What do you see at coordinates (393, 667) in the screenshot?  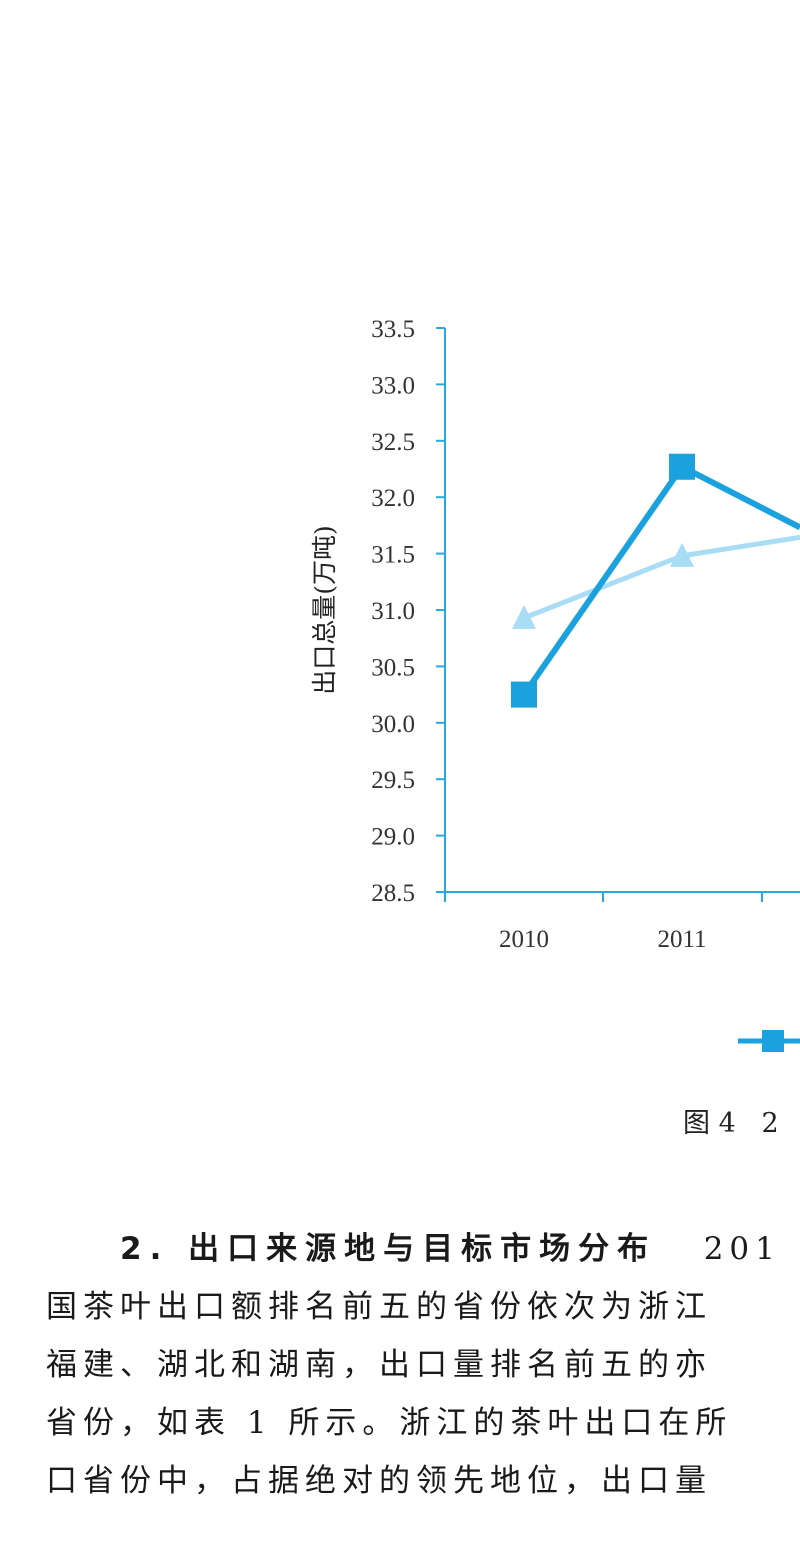 I see `y-tick-label: 30.5` at bounding box center [393, 667].